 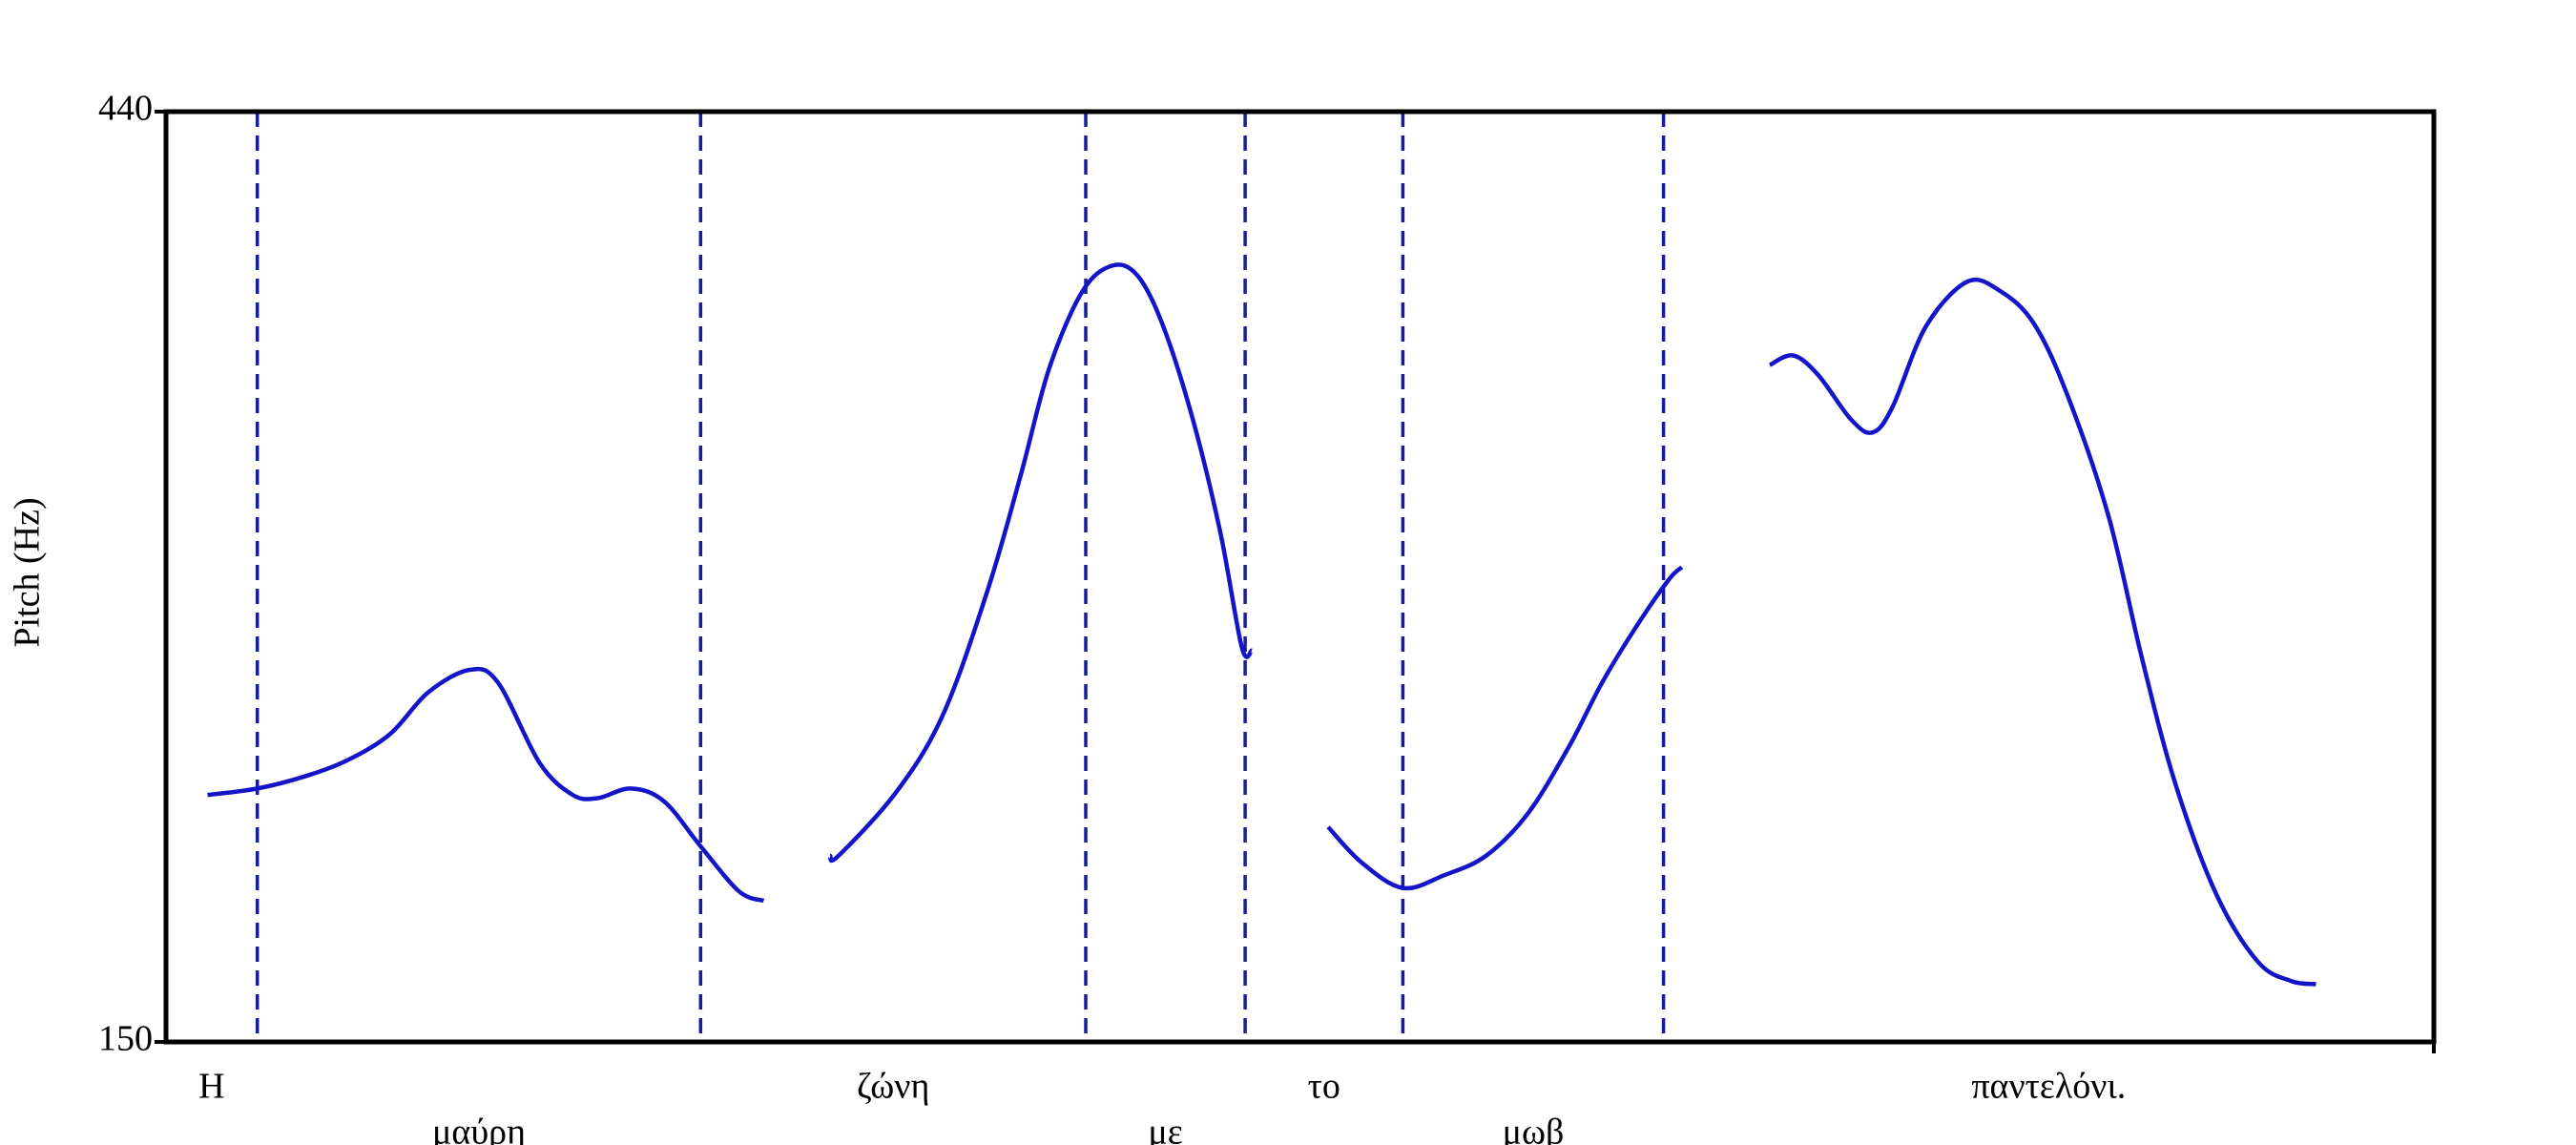 What do you see at coordinates (125, 109) in the screenshot?
I see `y-tick-label: 440` at bounding box center [125, 109].